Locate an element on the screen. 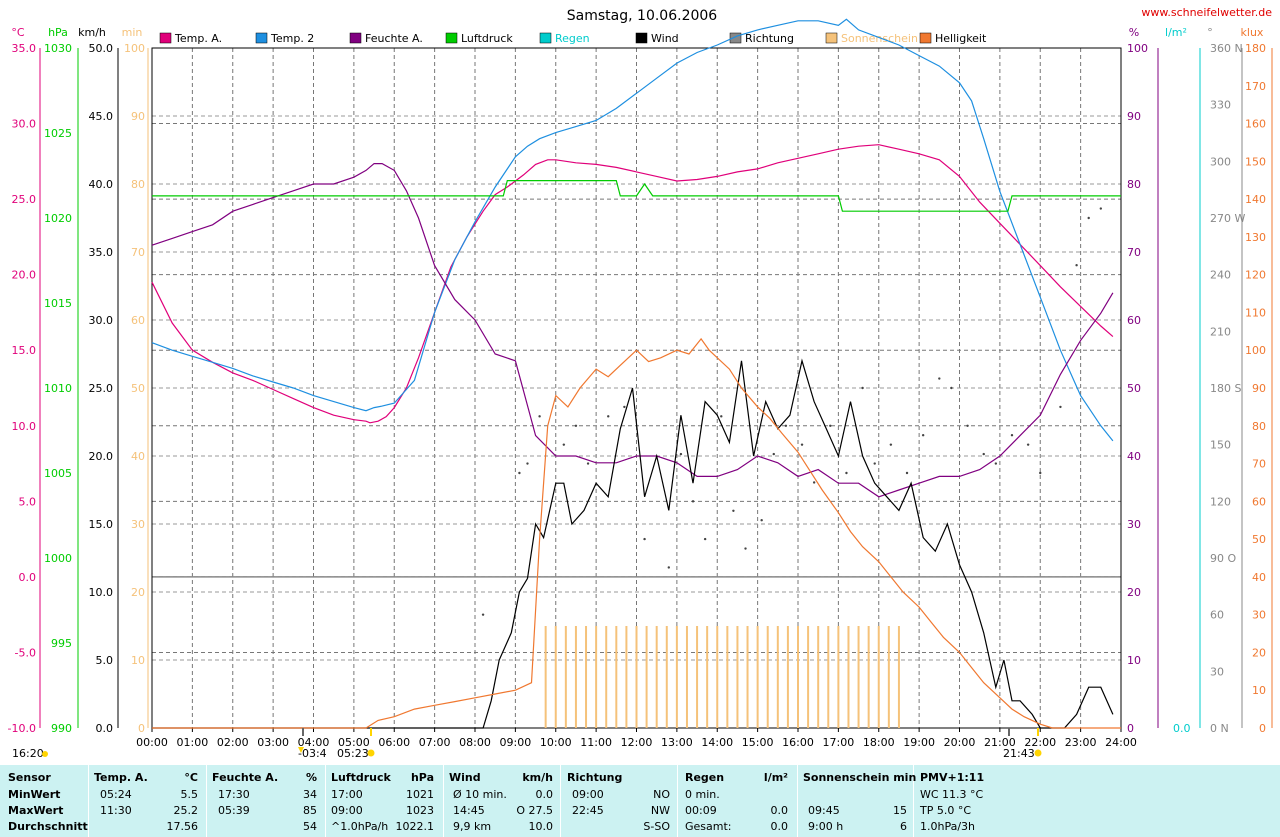  stats-header-pmv: PMV+1:11 is located at coordinates (952, 777).